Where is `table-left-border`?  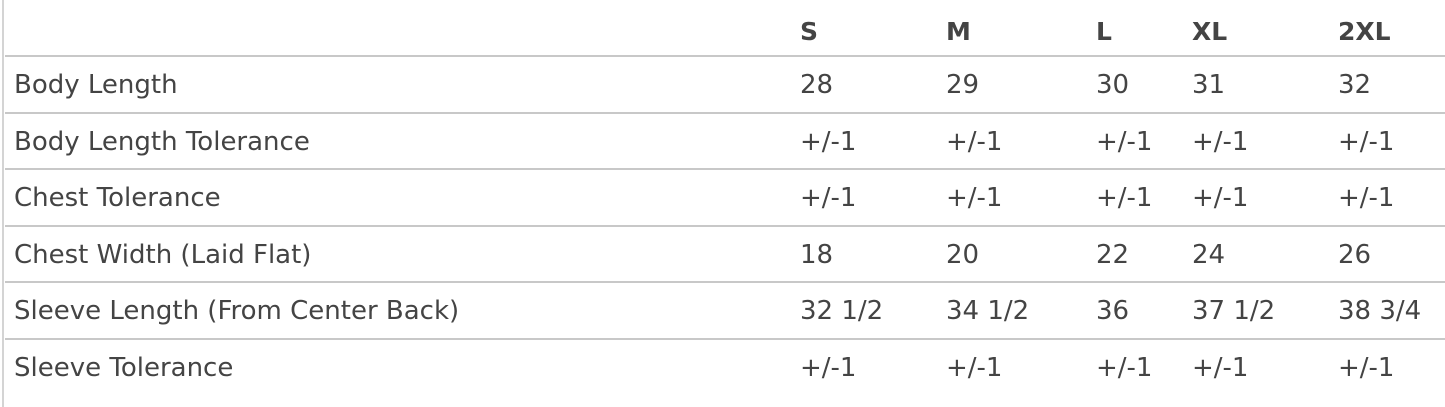
table-left-border is located at coordinates (3, 203).